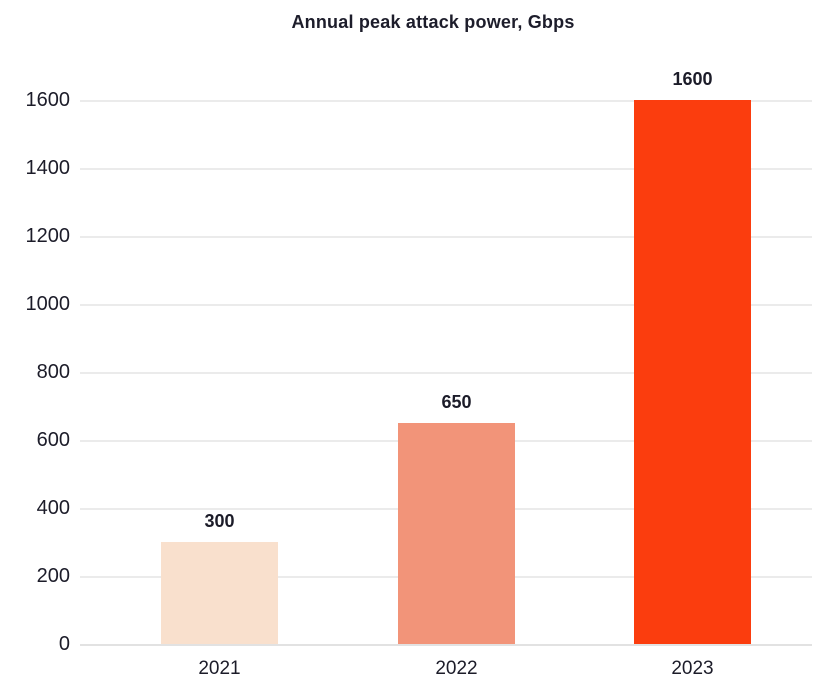  Describe the element at coordinates (53, 440) in the screenshot. I see `y-axis-tick-label: 600` at that location.